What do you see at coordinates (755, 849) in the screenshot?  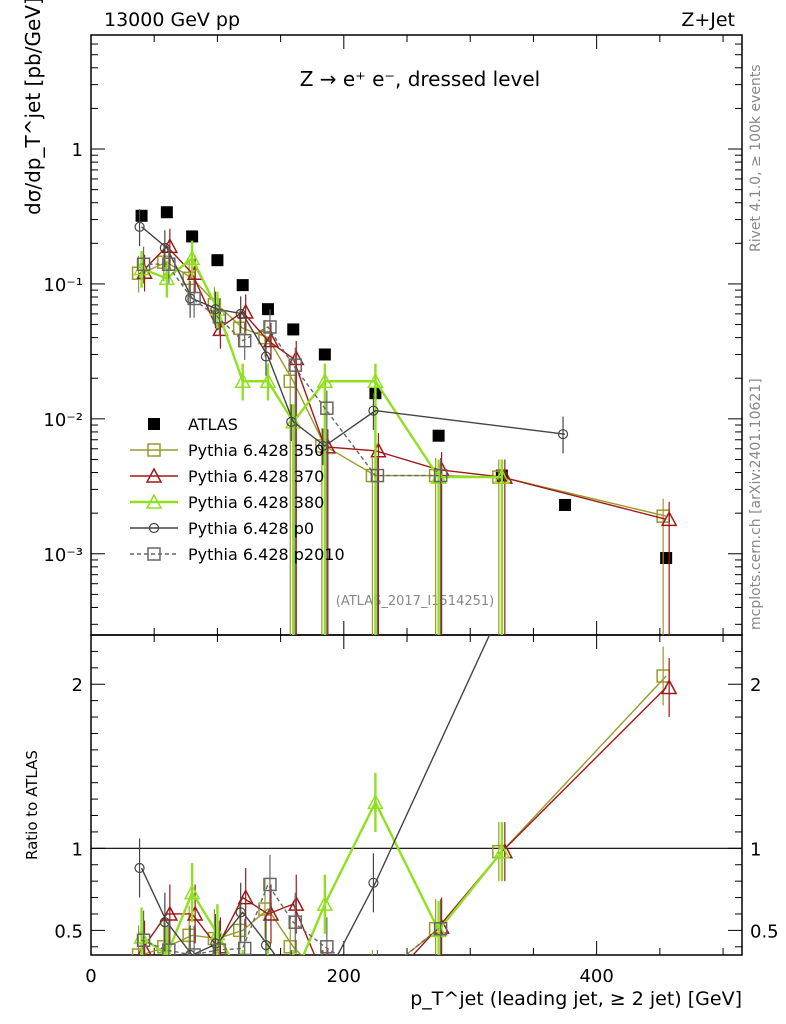 I see `ratio-tick-label-right: 1` at bounding box center [755, 849].